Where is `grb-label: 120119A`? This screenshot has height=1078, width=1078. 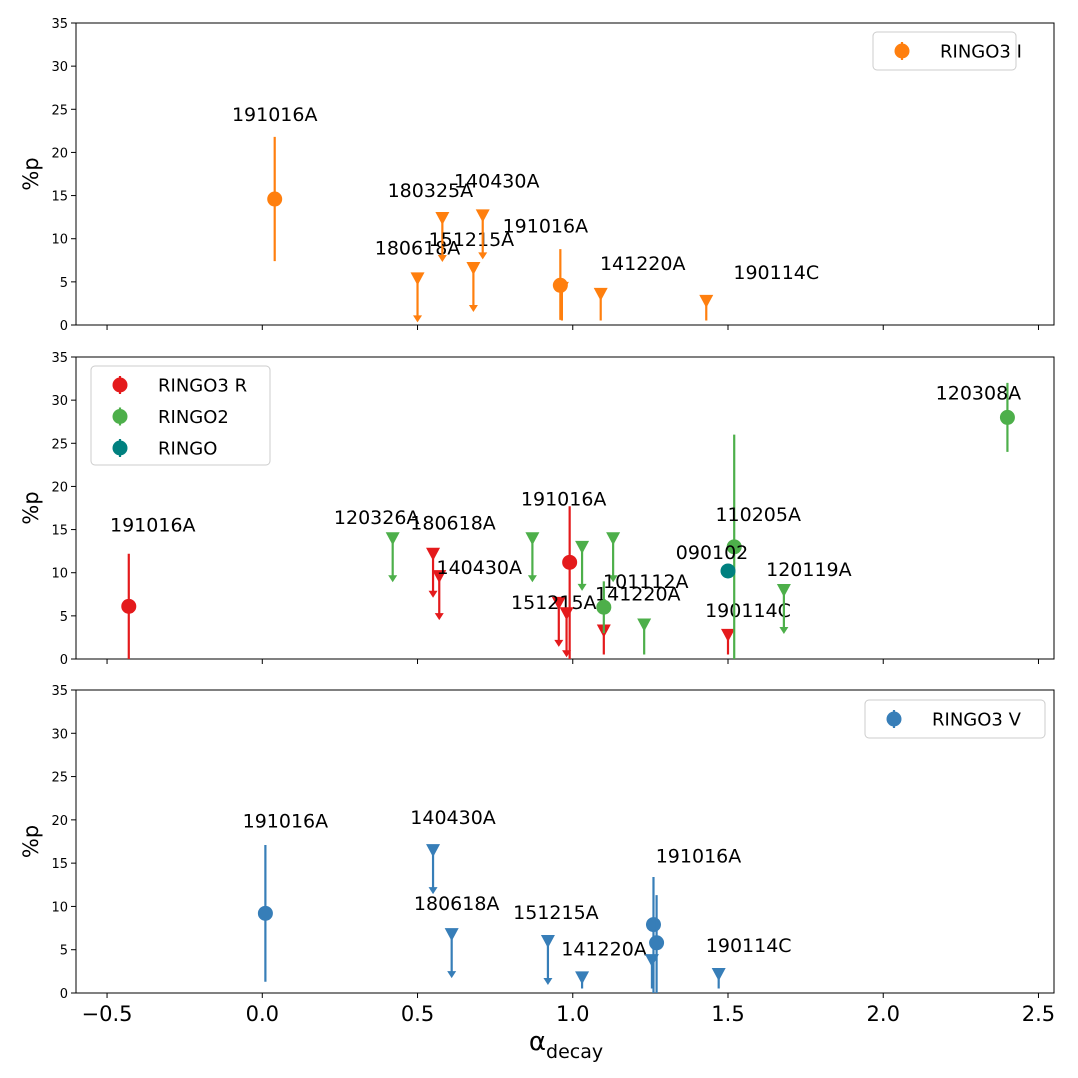
grb-label: 120119A is located at coordinates (809, 570).